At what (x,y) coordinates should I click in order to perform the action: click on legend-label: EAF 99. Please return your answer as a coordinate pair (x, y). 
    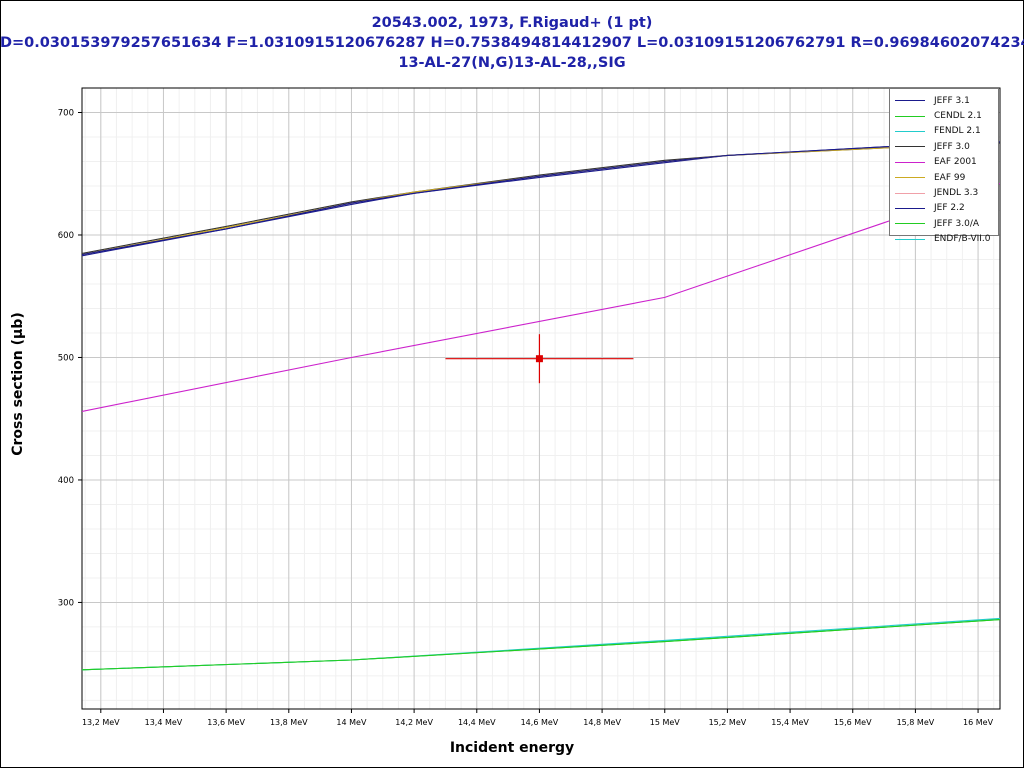
    Looking at the image, I should click on (950, 177).